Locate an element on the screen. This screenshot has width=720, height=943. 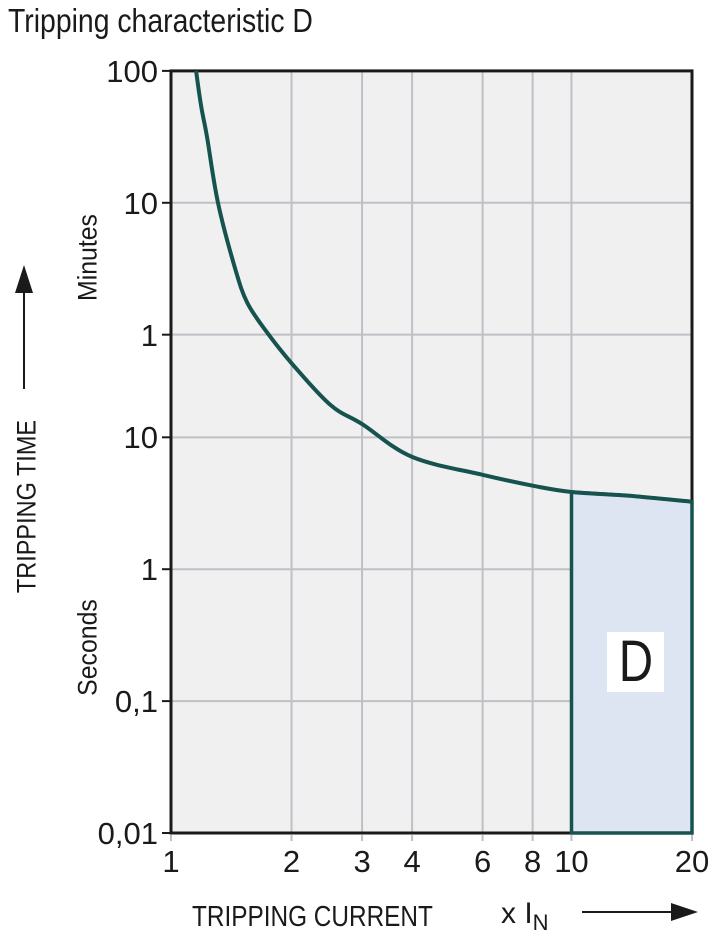
y-tick-label: 0,1 is located at coordinates (136, 702).